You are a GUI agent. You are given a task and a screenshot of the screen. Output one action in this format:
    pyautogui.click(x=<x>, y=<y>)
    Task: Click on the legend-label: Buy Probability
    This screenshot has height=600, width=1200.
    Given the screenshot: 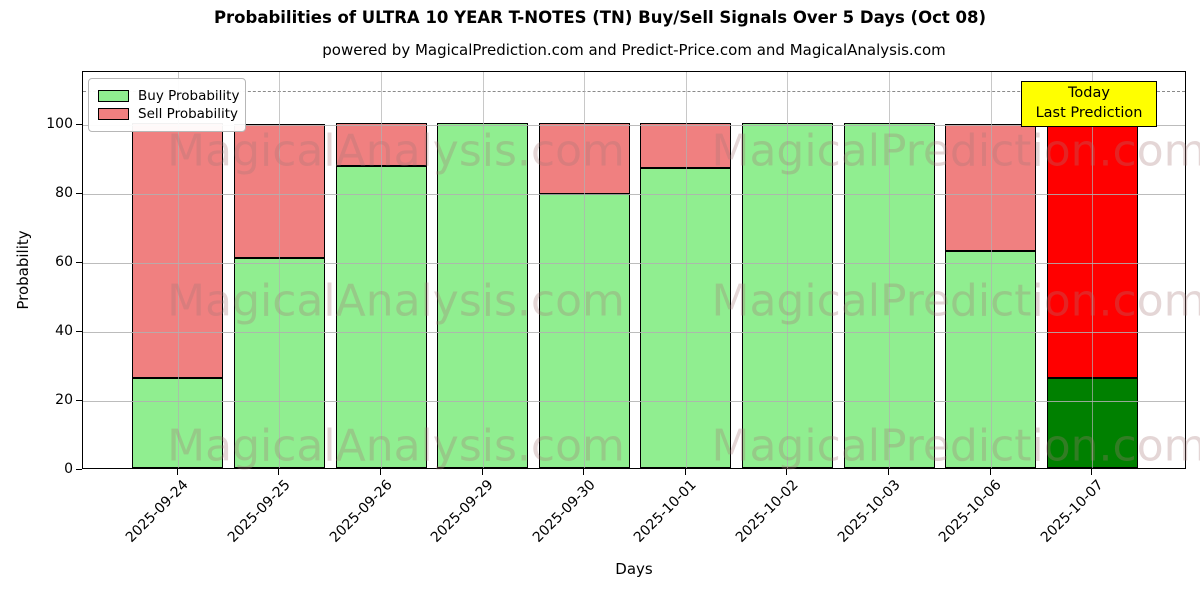 What is the action you would take?
    pyautogui.click(x=189, y=96)
    